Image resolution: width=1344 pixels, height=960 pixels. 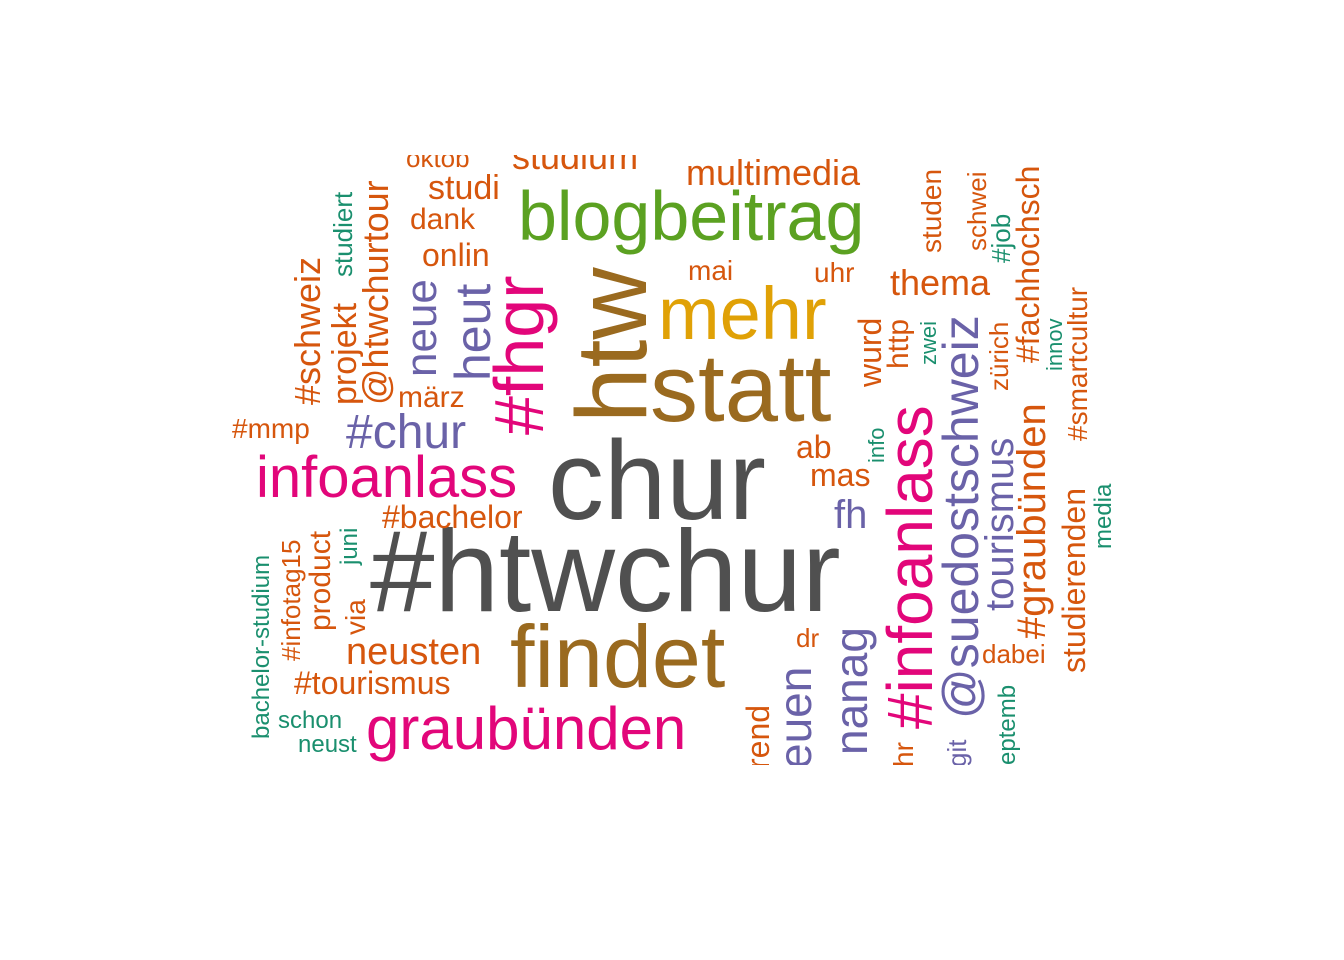 What do you see at coordinates (406, 432) in the screenshot?
I see `word-chur-tag: #chur` at bounding box center [406, 432].